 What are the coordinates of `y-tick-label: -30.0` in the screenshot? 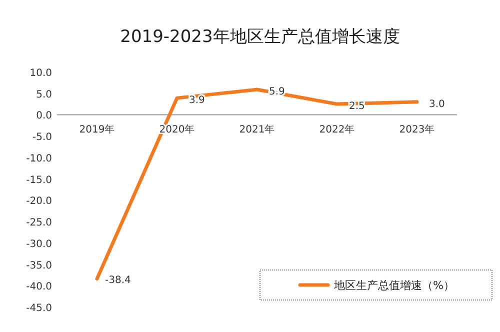 It's located at (39, 244).